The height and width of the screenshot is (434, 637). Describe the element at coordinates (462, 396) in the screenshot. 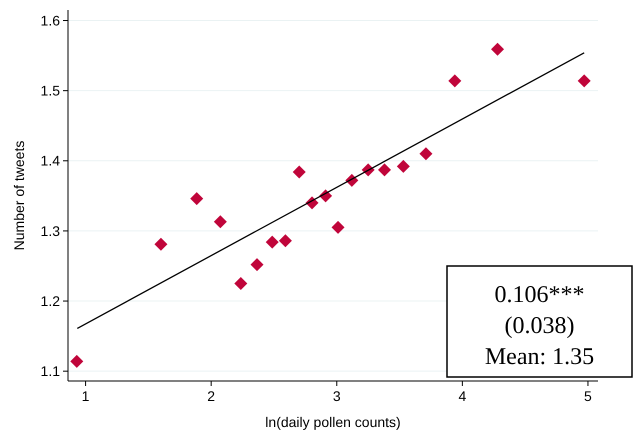

I see `x-tick-label: 4` at that location.